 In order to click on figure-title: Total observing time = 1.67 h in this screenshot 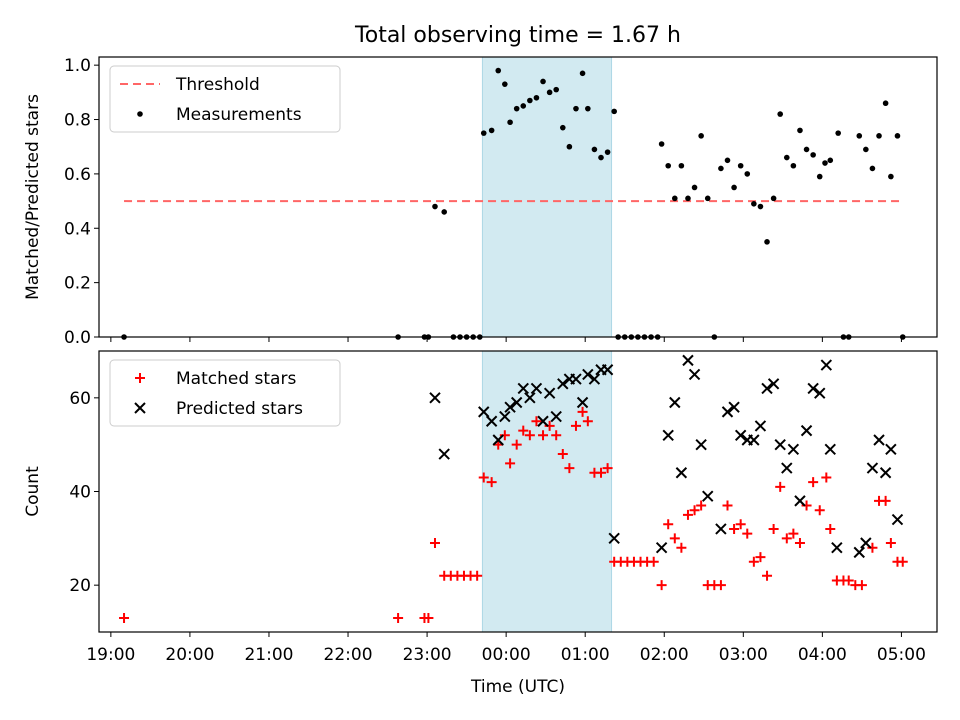, I will do `click(517, 35)`.